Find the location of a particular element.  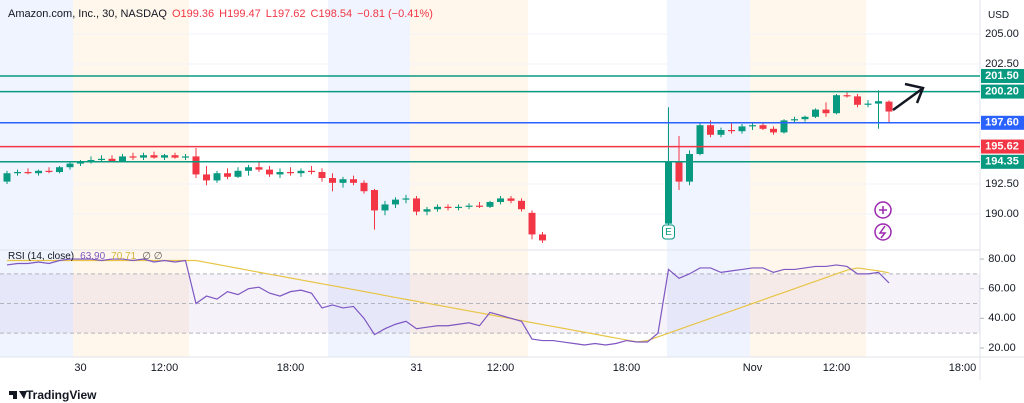

earnings-badge: E is located at coordinates (668, 232).